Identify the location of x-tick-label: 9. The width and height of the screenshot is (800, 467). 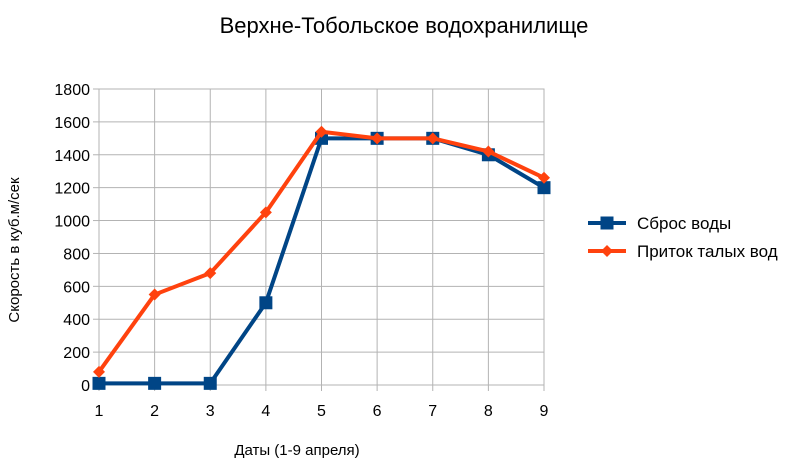
(544, 411).